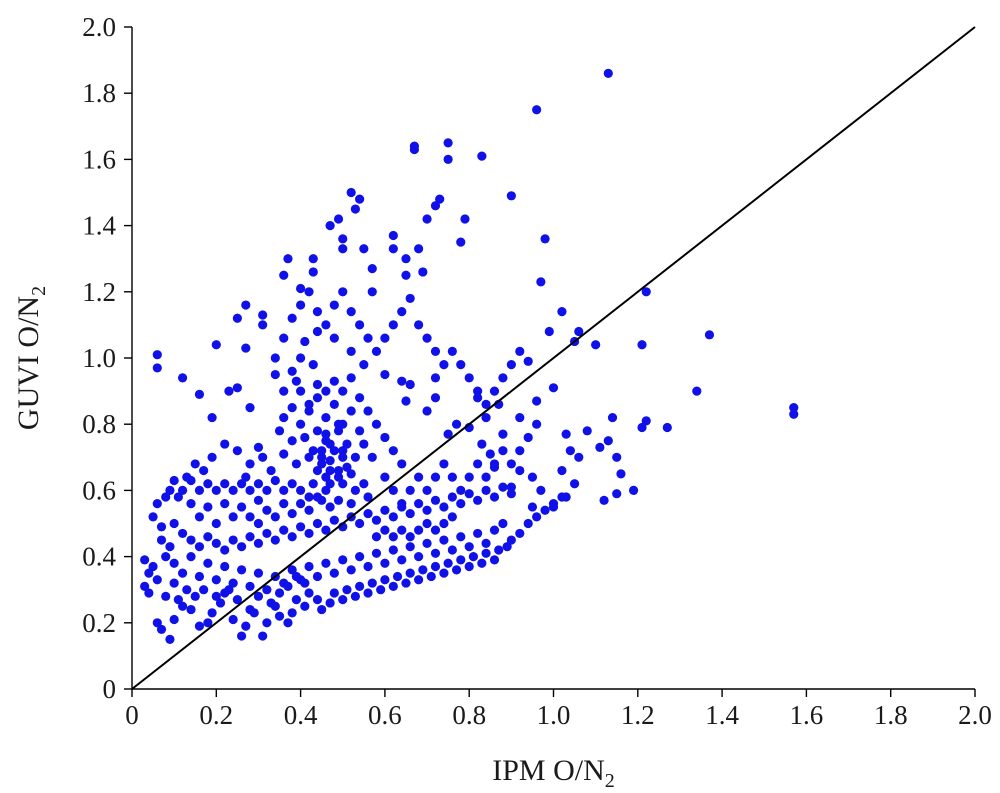  I want to click on y-tick-label: 1.4, so click(99, 226).